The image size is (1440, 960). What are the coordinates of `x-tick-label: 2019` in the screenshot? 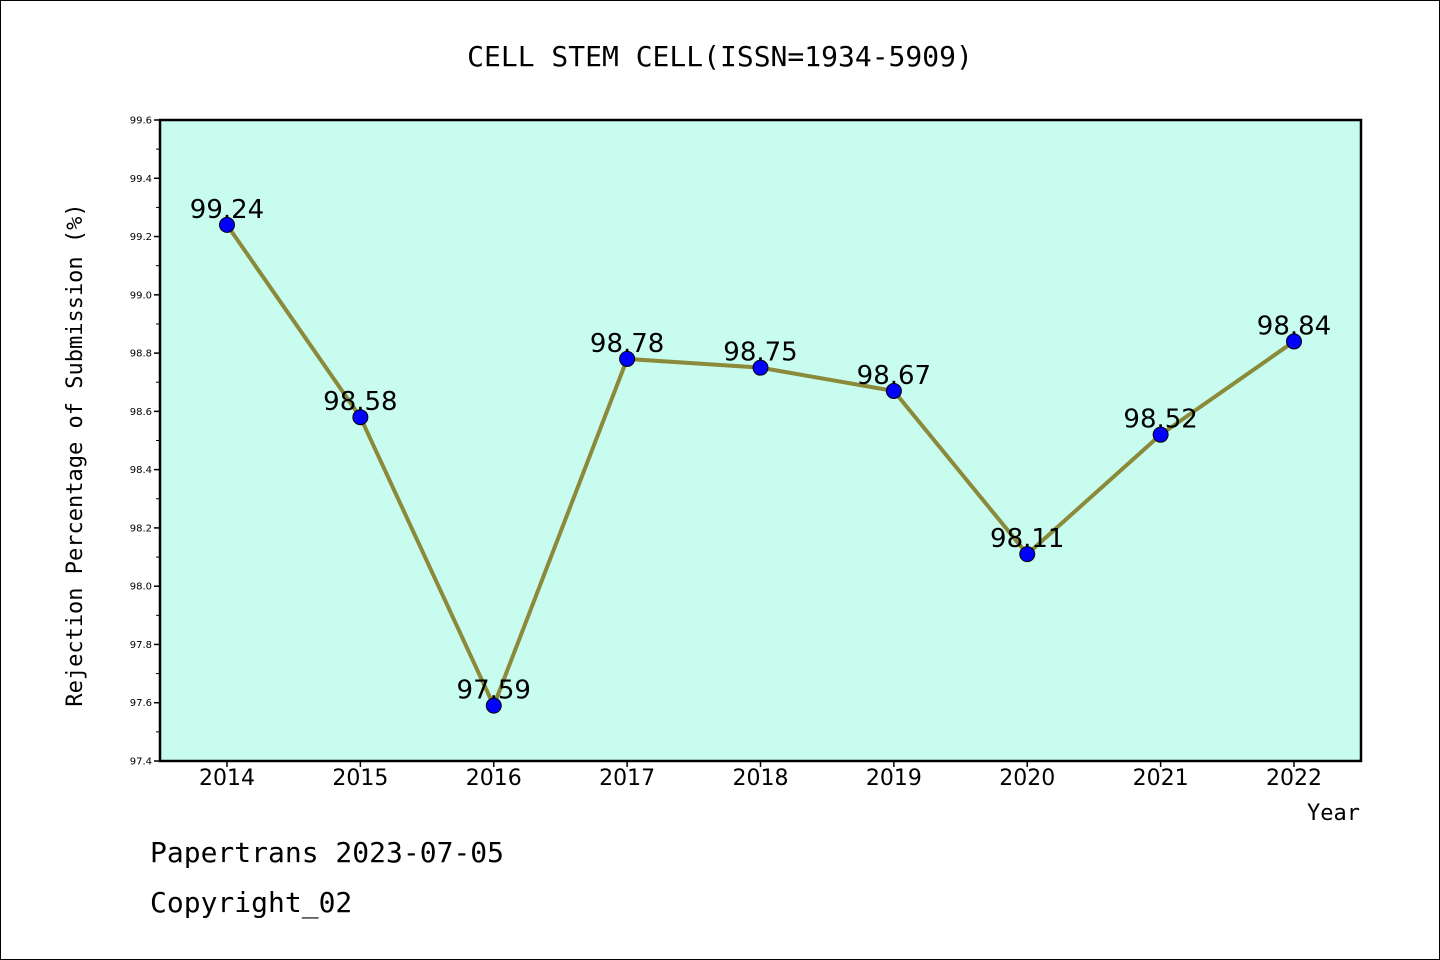 It's located at (894, 778).